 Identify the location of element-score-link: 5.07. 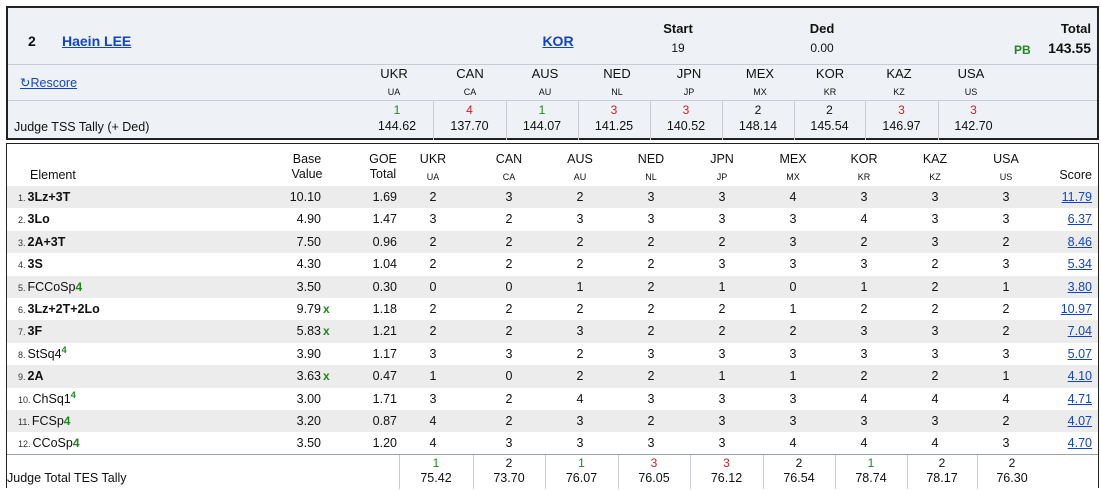
(1079, 353).